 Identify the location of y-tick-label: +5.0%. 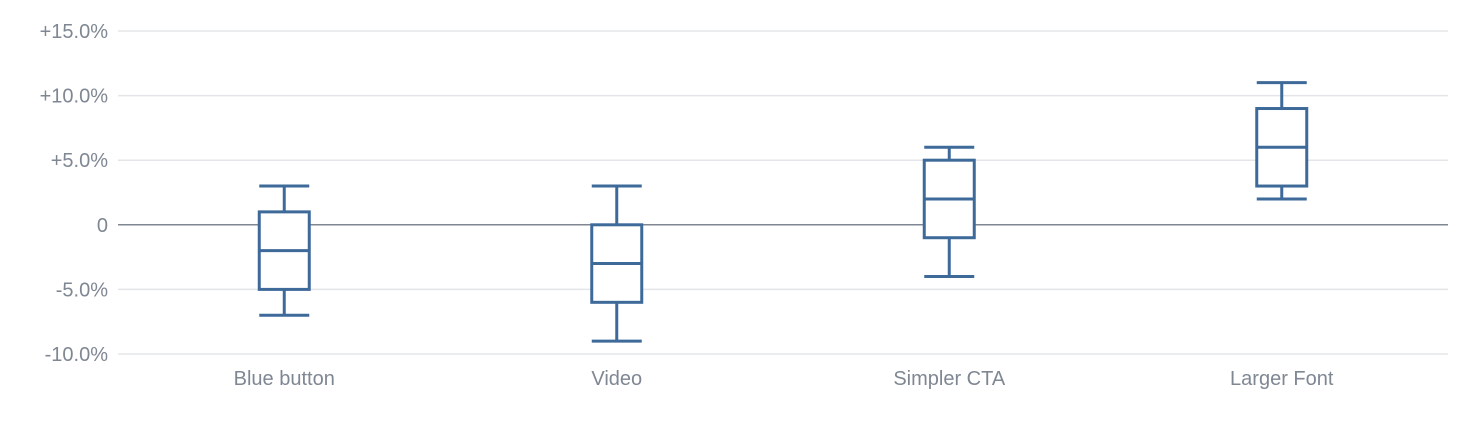
(79, 161).